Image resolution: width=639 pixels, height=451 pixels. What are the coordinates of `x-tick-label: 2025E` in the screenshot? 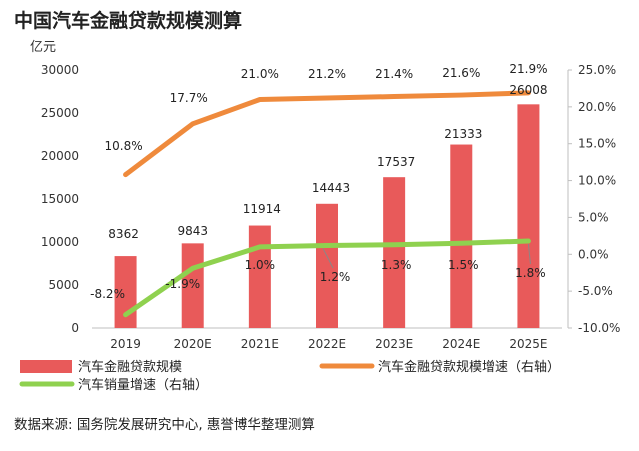 It's located at (528, 344).